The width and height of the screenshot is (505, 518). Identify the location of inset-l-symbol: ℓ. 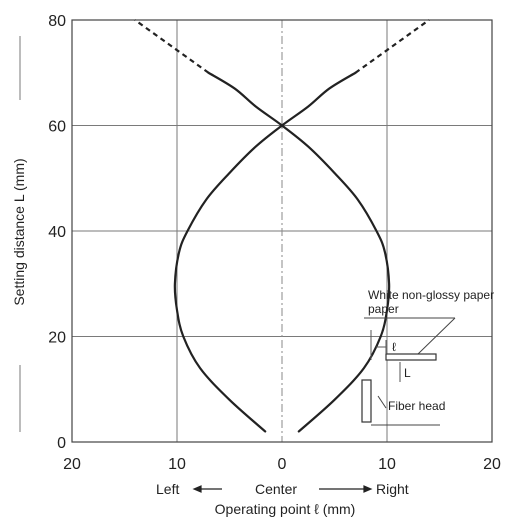
(394, 347).